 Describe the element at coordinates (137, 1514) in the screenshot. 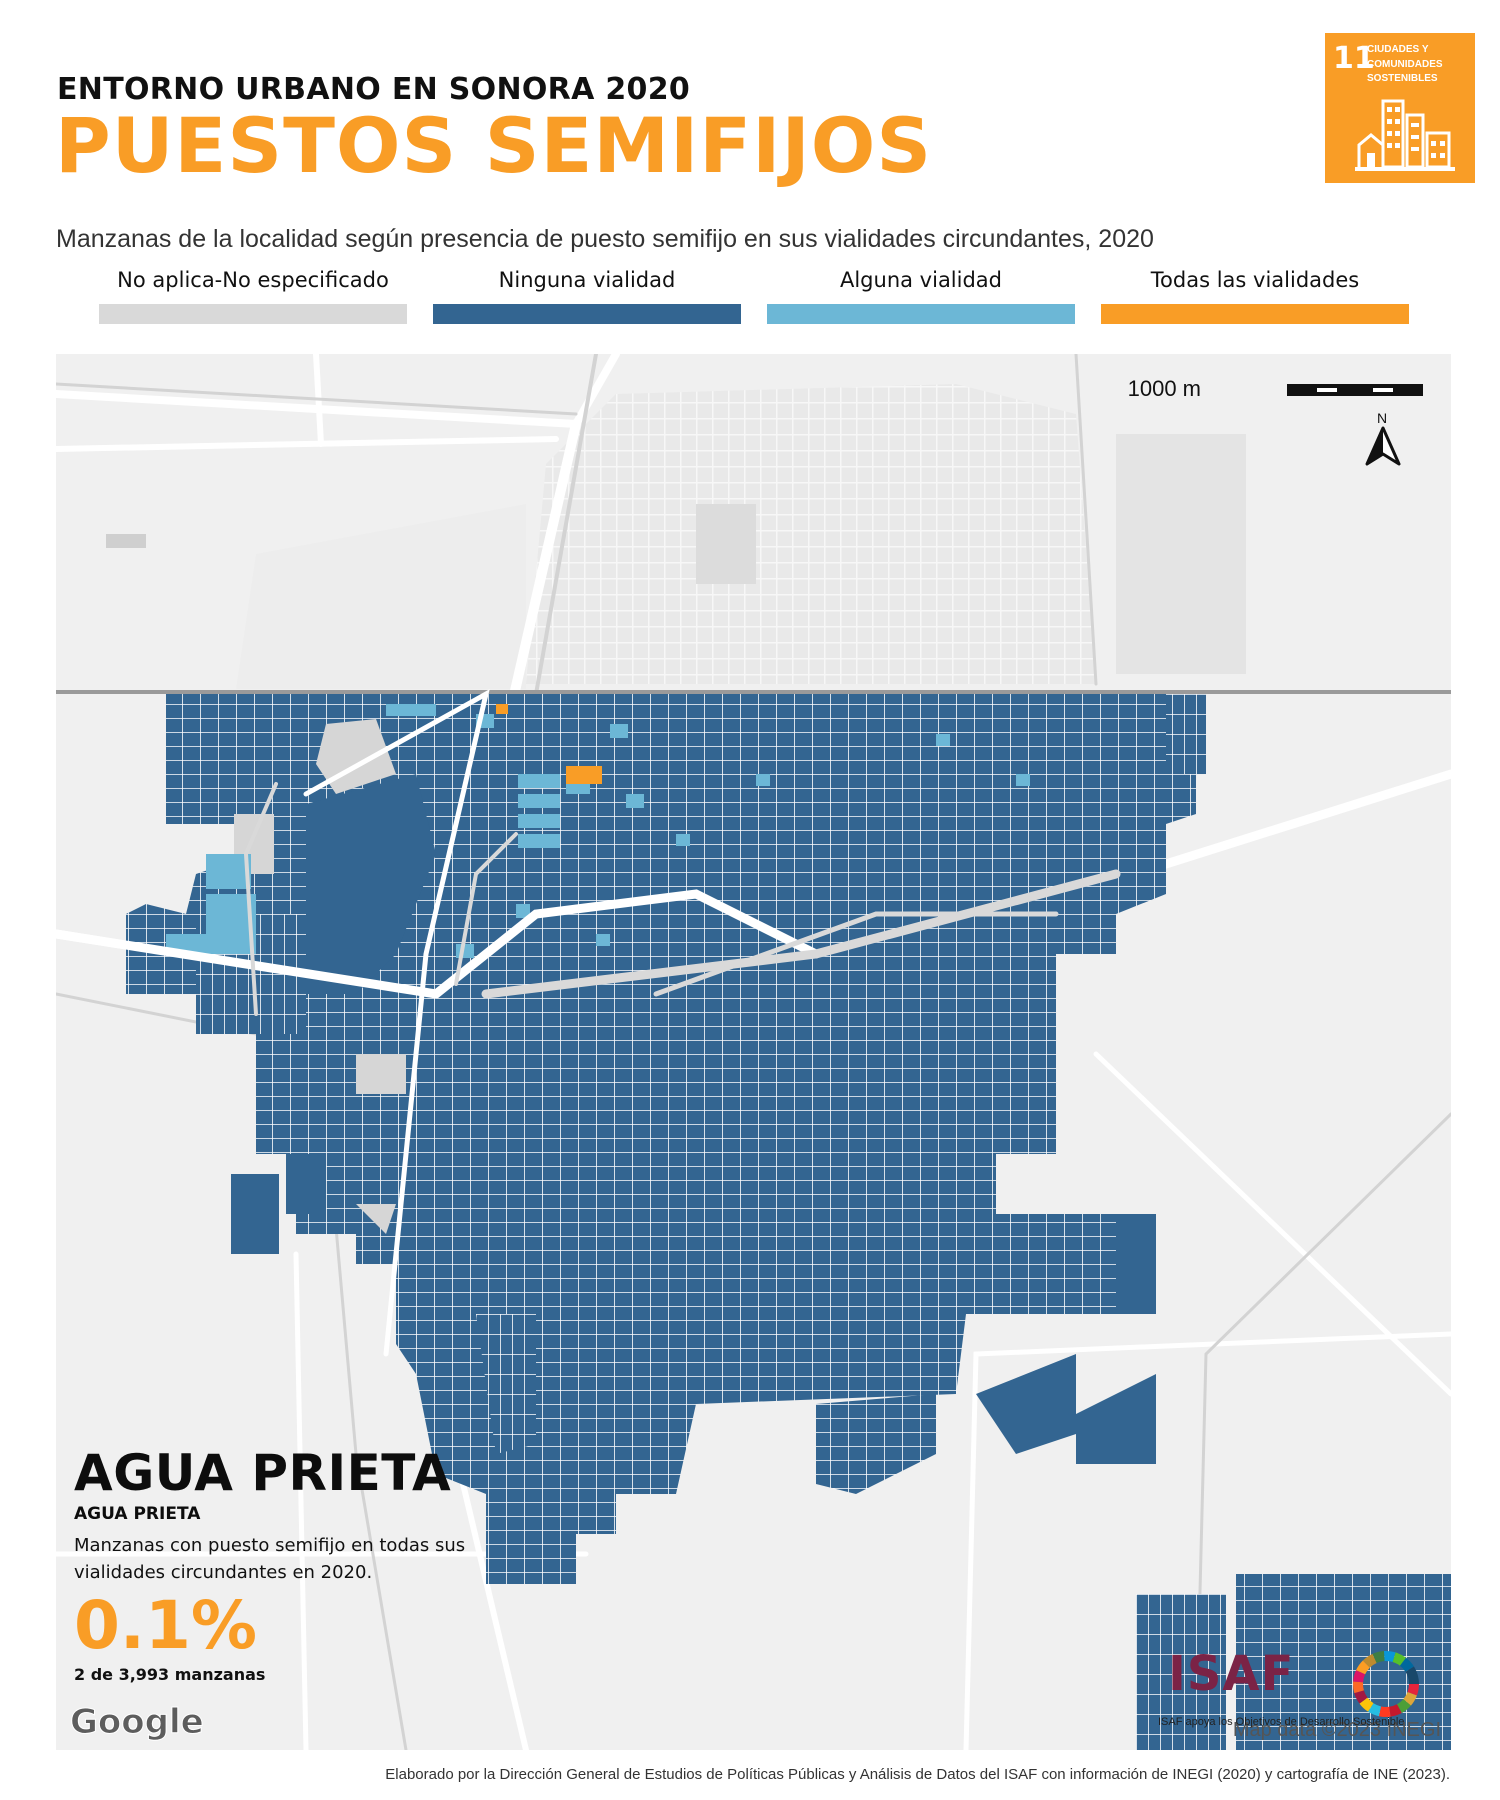

I see `place-subname: AGUA PRIETA` at that location.